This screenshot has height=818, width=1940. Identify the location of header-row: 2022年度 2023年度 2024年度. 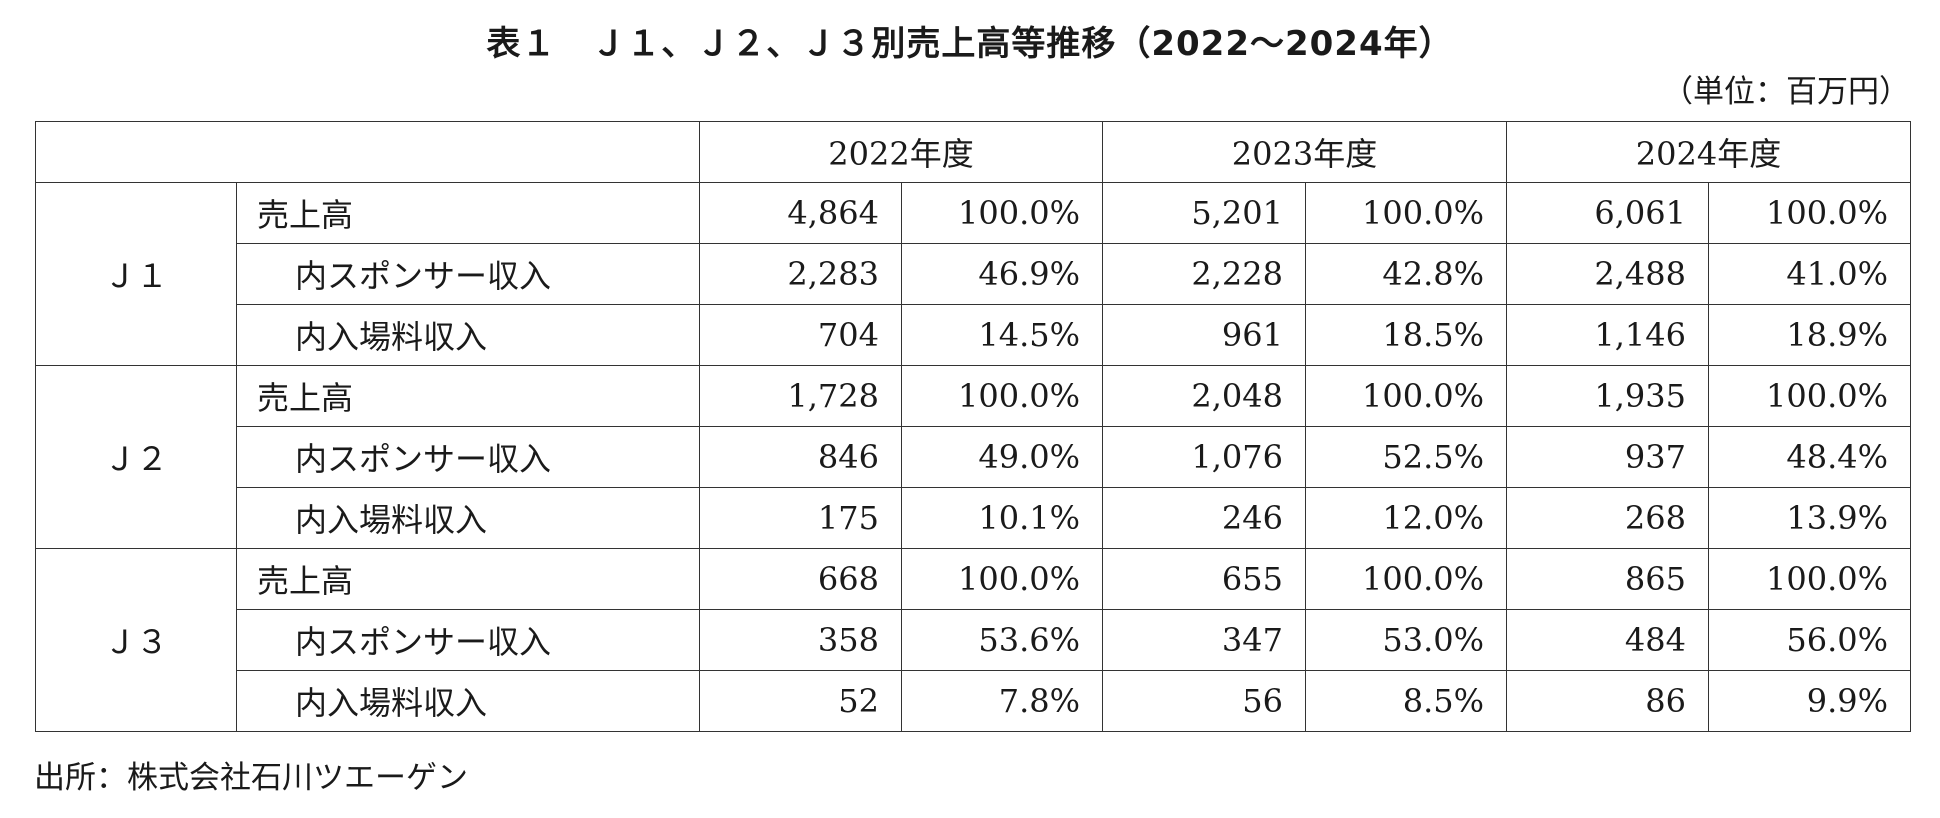
(973, 152).